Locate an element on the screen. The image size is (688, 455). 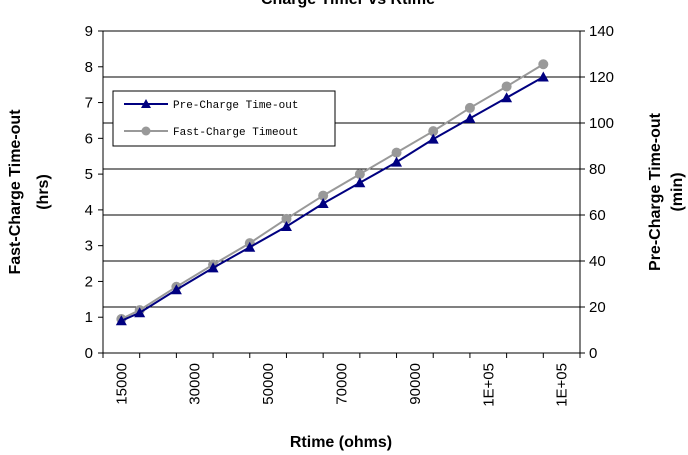
x-axis-title: Rtime (ohms) is located at coordinates (341, 442).